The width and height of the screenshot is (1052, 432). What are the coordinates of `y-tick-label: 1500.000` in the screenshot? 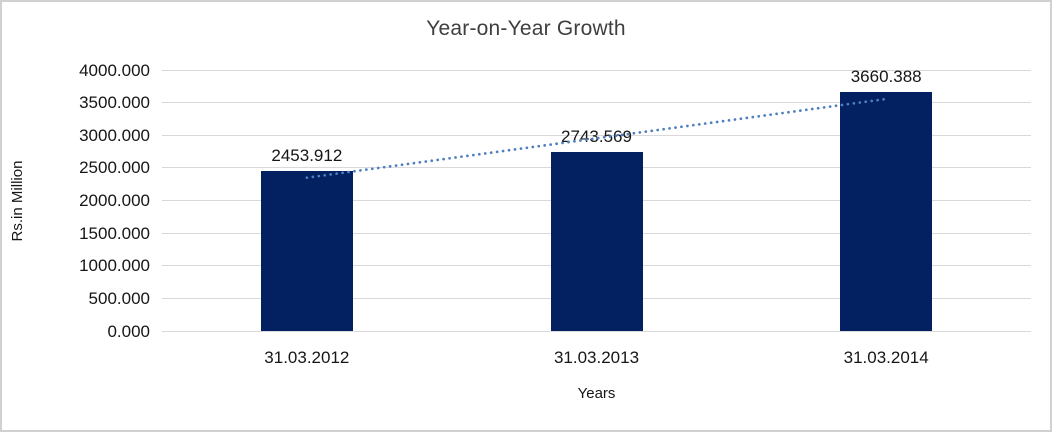 It's located at (114, 233).